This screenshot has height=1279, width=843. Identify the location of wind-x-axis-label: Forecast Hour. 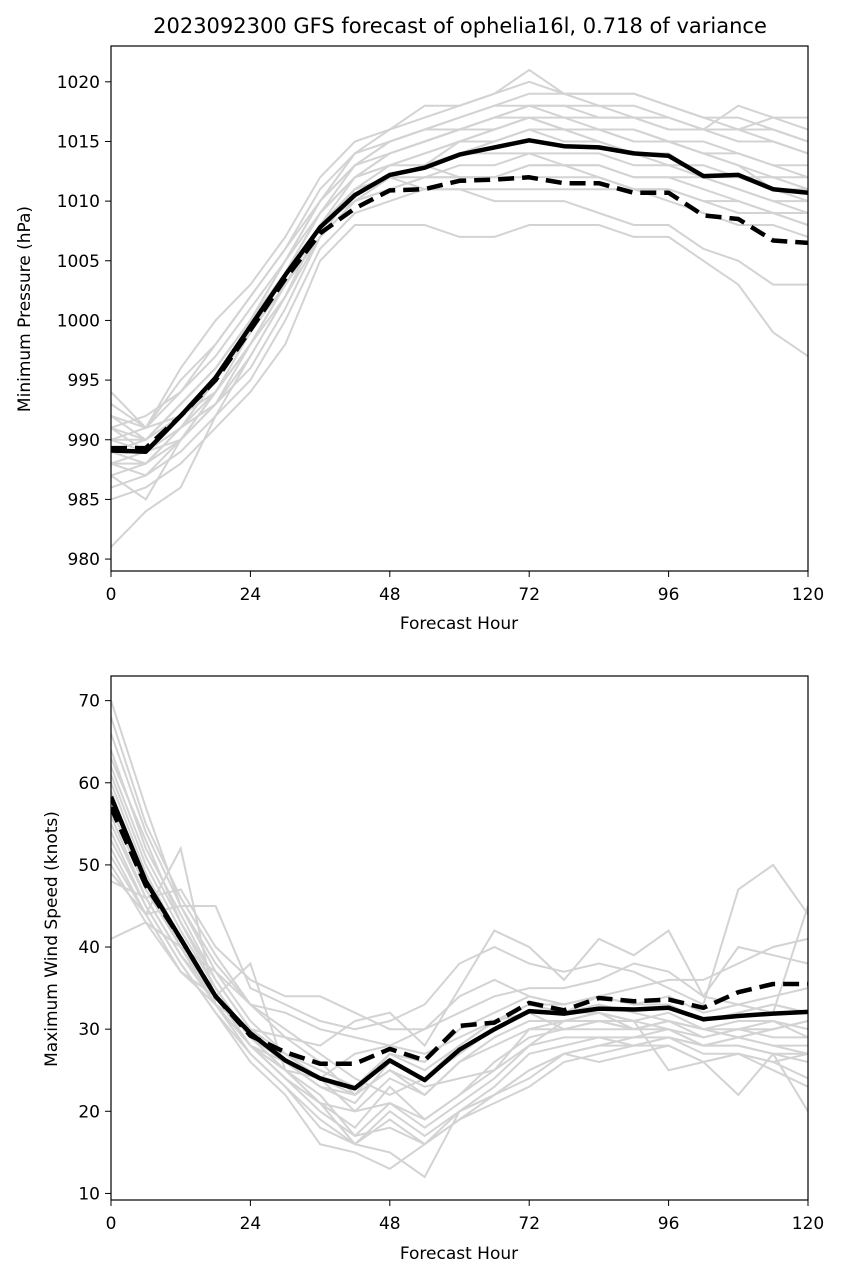
(459, 1254).